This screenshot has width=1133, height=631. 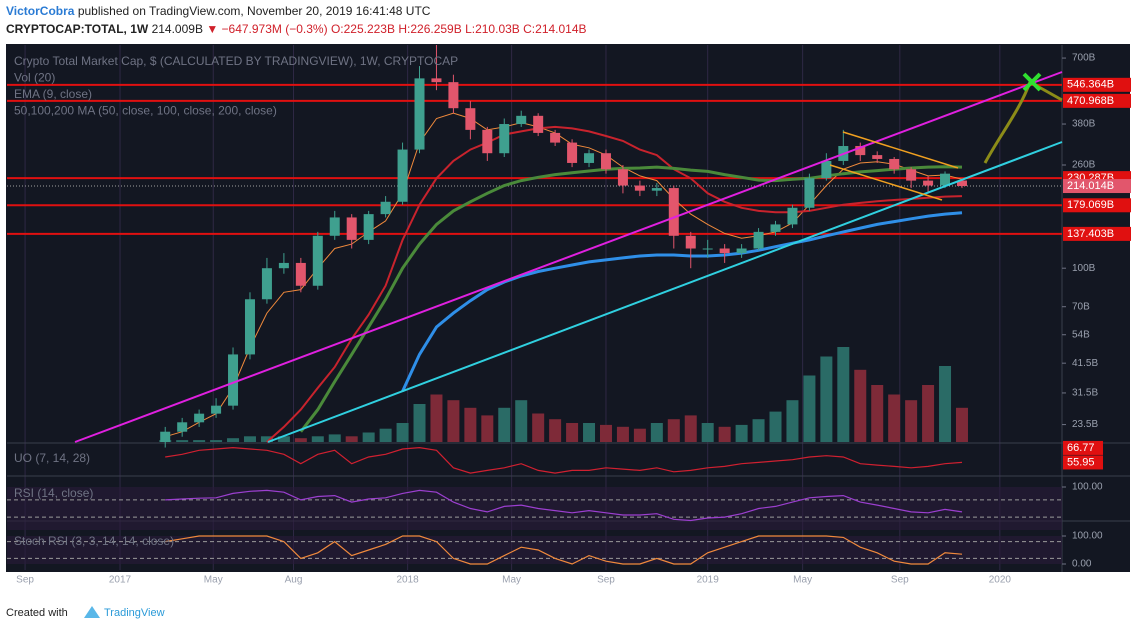 What do you see at coordinates (564, 550) in the screenshot?
I see `stoch-line` at bounding box center [564, 550].